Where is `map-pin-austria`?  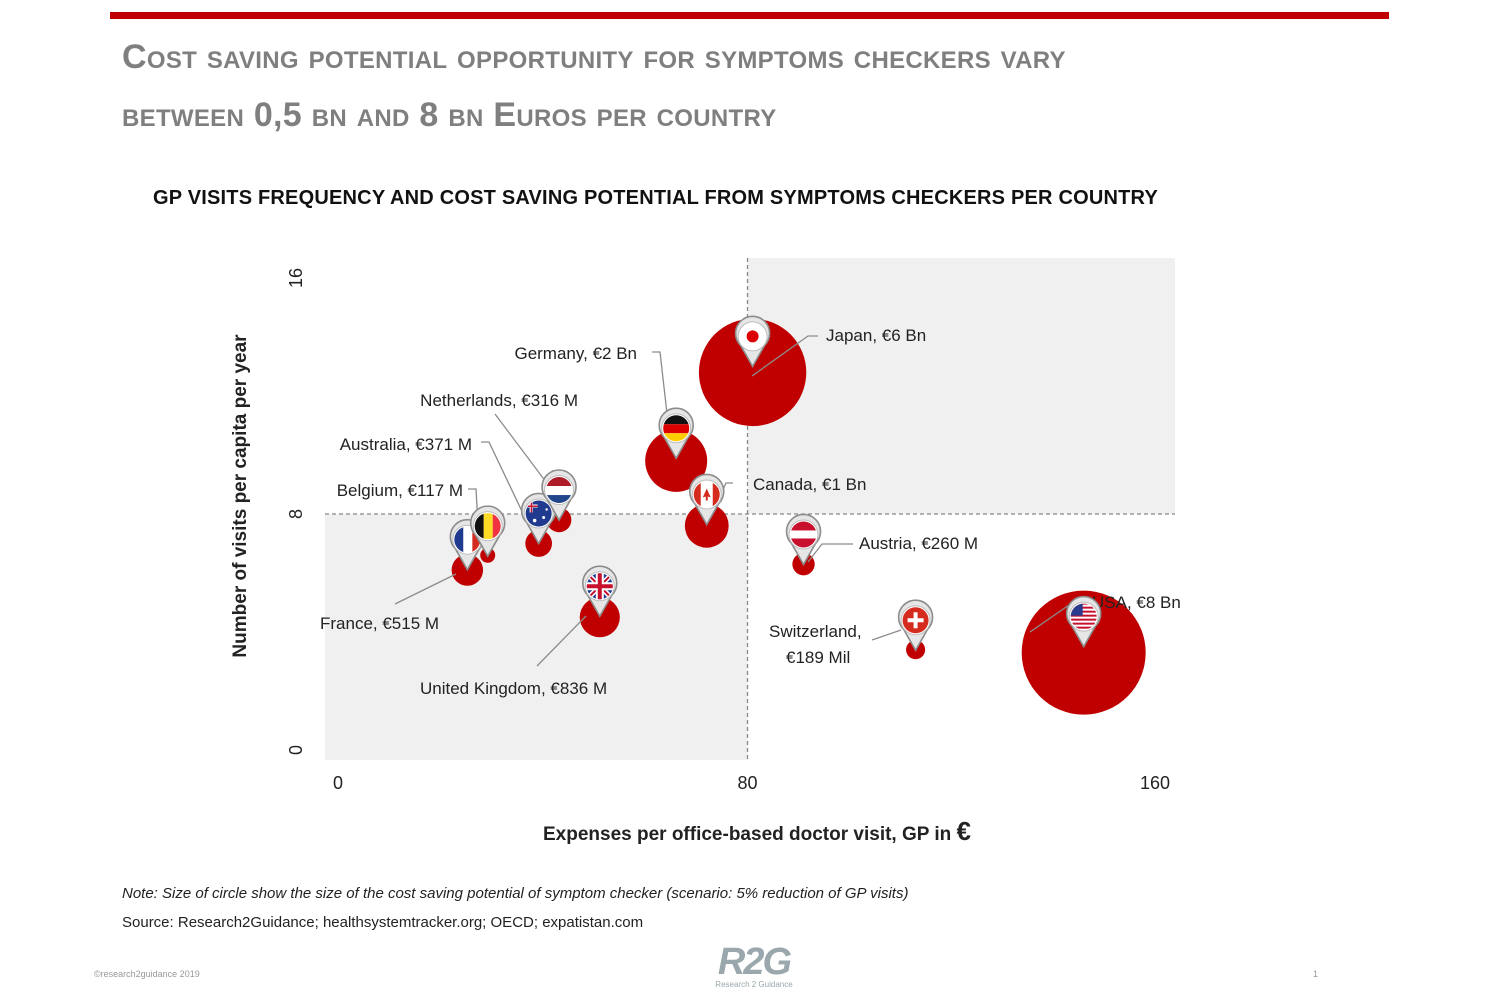
map-pin-austria is located at coordinates (803, 540).